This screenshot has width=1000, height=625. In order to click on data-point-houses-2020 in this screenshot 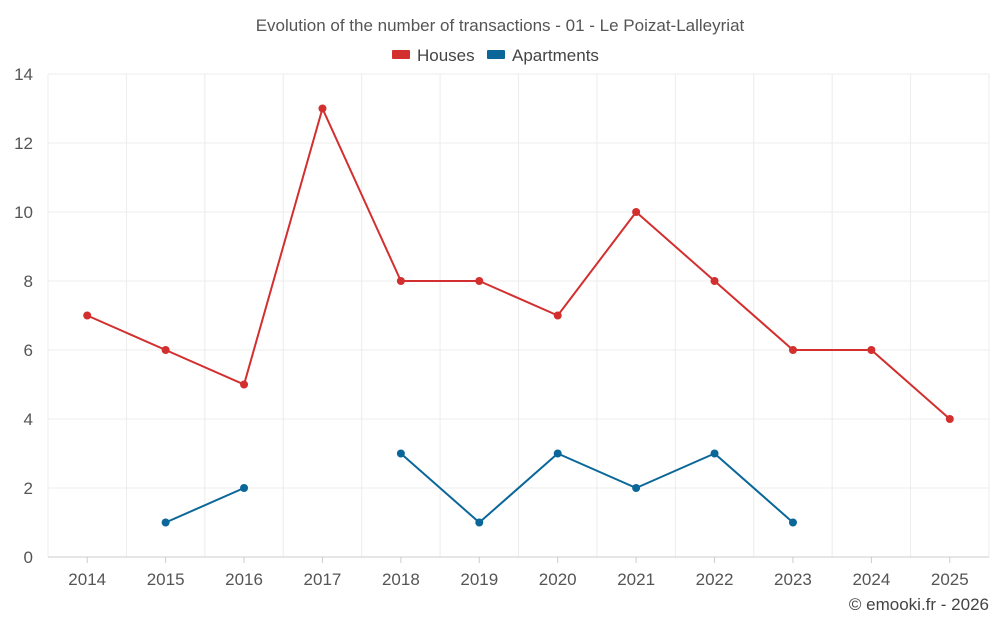, I will do `click(557, 315)`.